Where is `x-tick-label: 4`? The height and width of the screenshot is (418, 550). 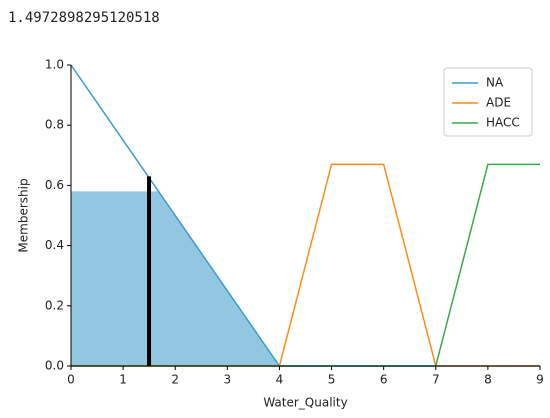 x-tick-label: 4 is located at coordinates (280, 380).